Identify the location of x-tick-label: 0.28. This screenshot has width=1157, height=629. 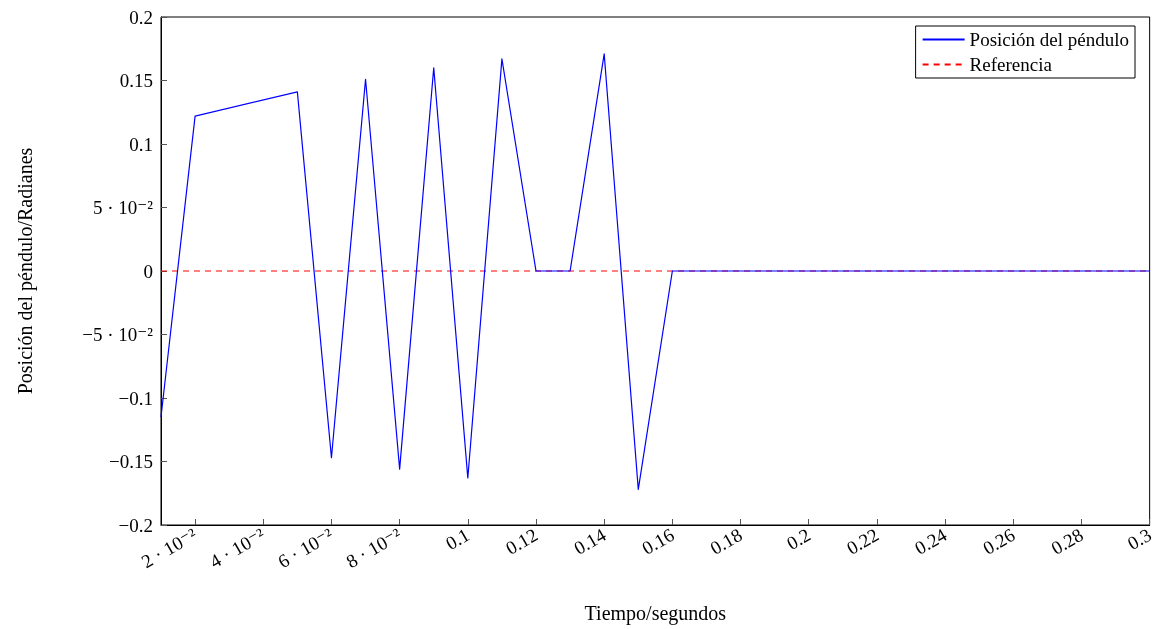
(1067, 541).